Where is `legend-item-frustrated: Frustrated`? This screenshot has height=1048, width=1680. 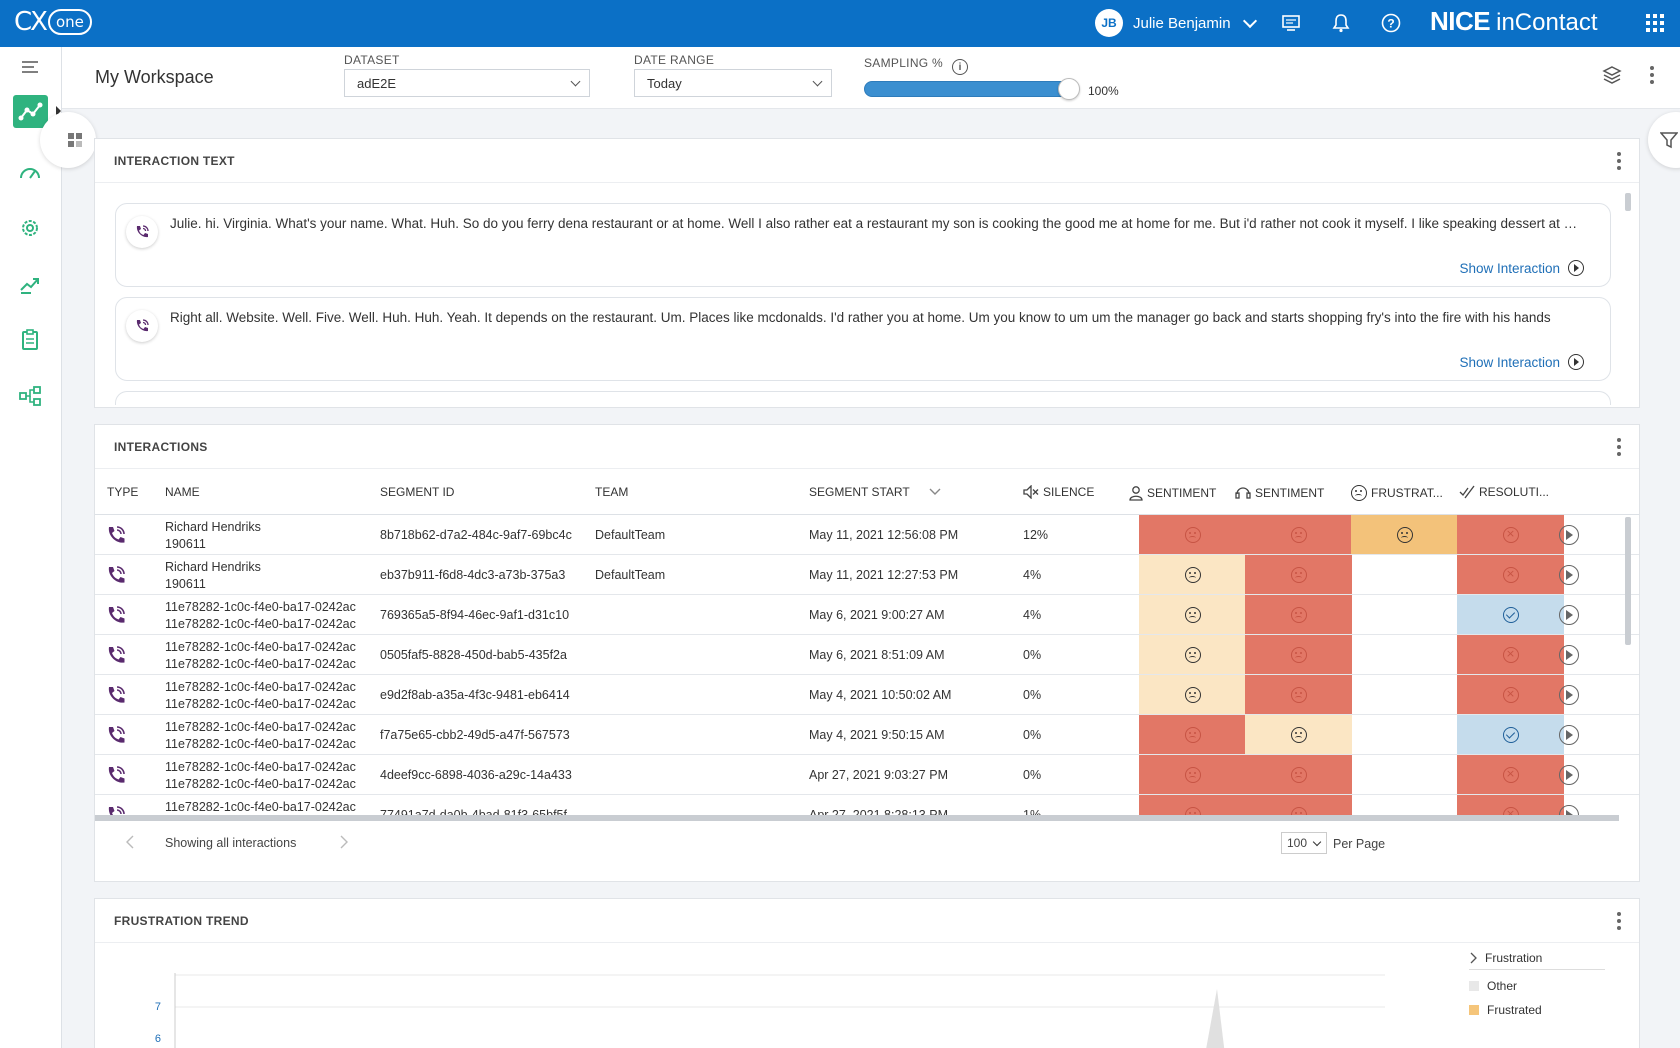 legend-item-frustrated: Frustrated is located at coordinates (1505, 1010).